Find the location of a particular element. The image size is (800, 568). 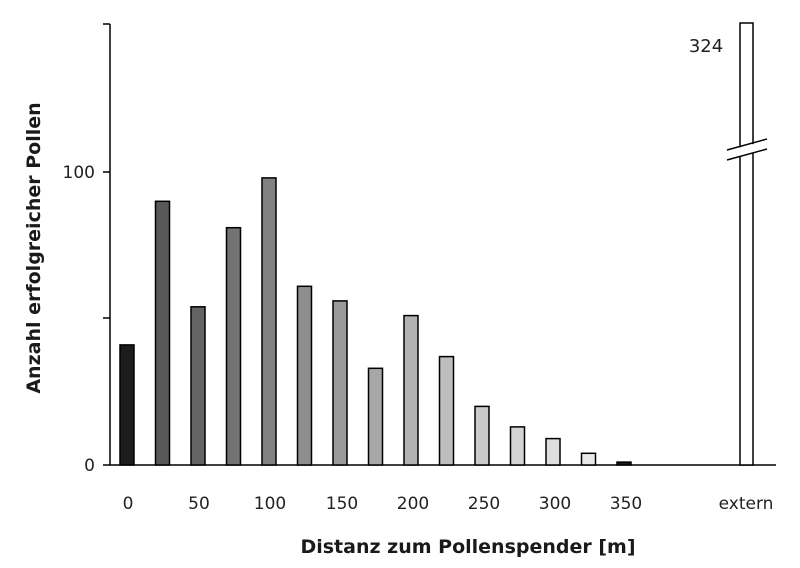

y-axis-title: Anzahl erfolgreicher Pollen is located at coordinates (34, 247).